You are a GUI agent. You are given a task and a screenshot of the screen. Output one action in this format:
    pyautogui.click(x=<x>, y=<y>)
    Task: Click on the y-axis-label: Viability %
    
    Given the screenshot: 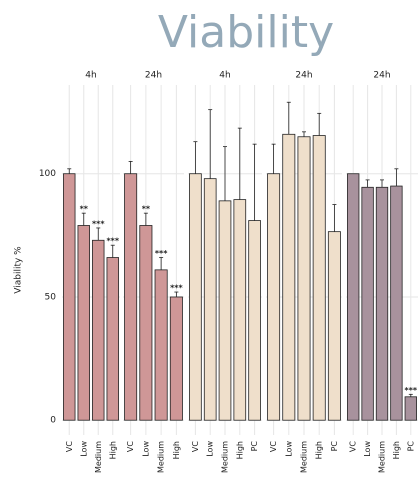 What is the action you would take?
    pyautogui.click(x=19, y=270)
    